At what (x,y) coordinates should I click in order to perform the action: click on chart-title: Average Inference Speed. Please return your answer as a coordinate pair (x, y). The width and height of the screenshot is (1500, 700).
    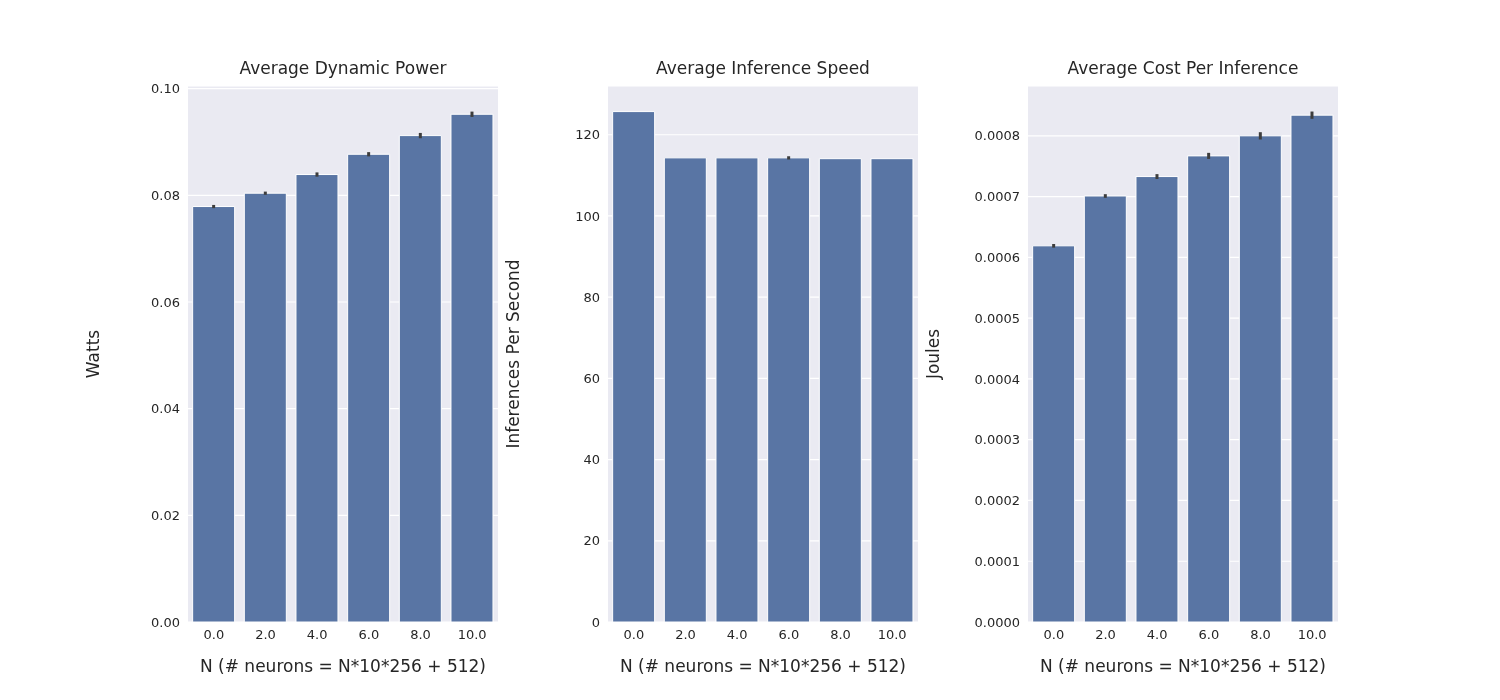
    Looking at the image, I should click on (763, 69).